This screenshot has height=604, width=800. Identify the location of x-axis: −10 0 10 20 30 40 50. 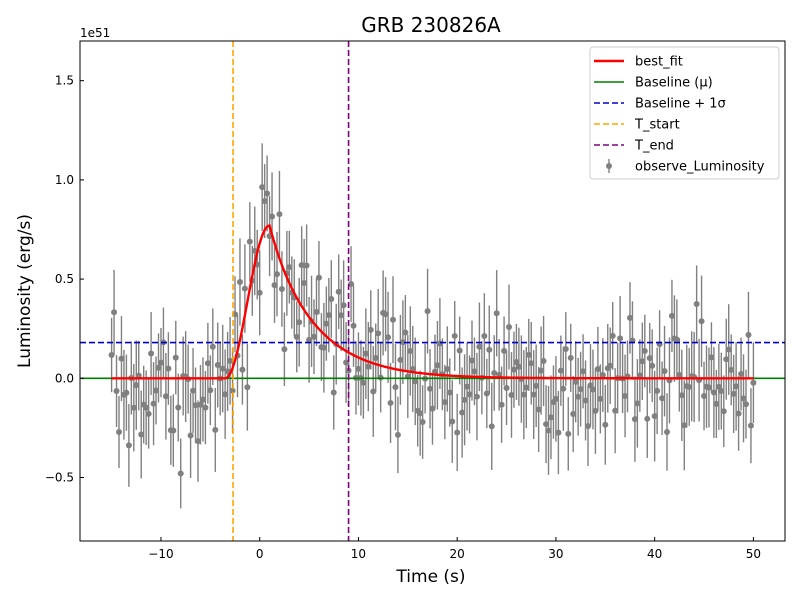
(454, 549).